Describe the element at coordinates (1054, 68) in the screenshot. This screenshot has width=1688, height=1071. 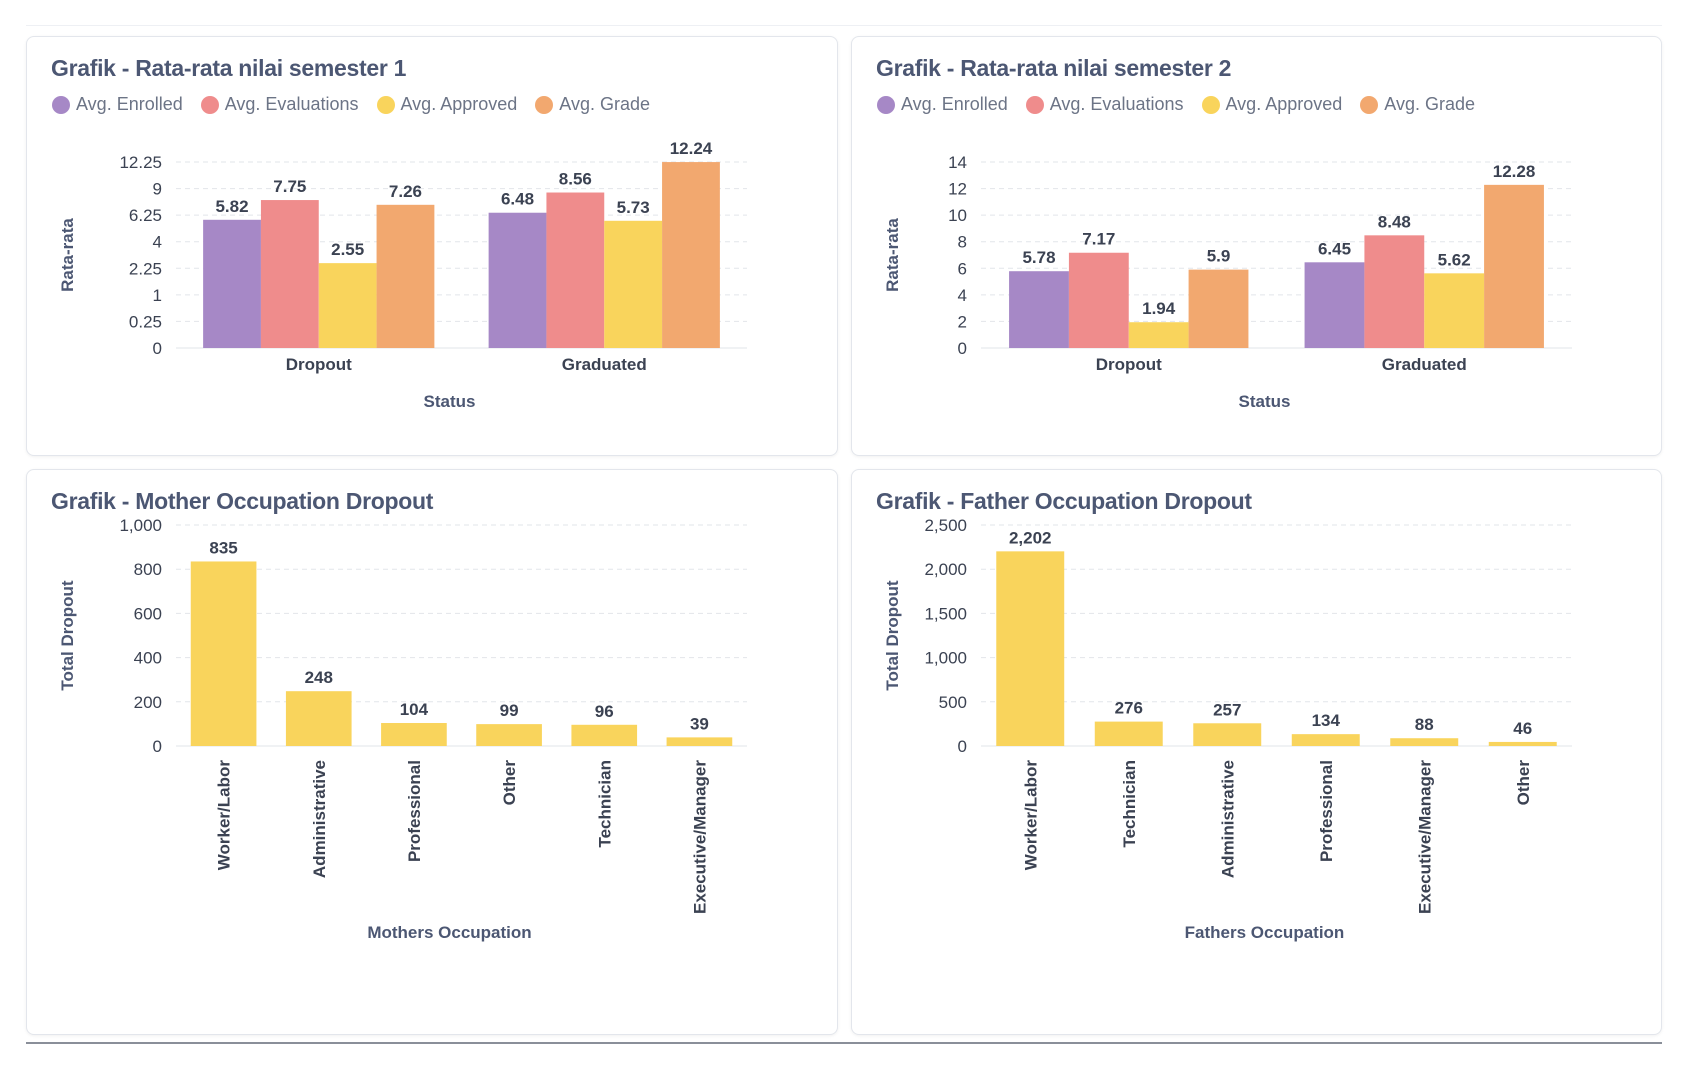
I see `chart-title: Grafik - Rata-rata nilai semester 2` at that location.